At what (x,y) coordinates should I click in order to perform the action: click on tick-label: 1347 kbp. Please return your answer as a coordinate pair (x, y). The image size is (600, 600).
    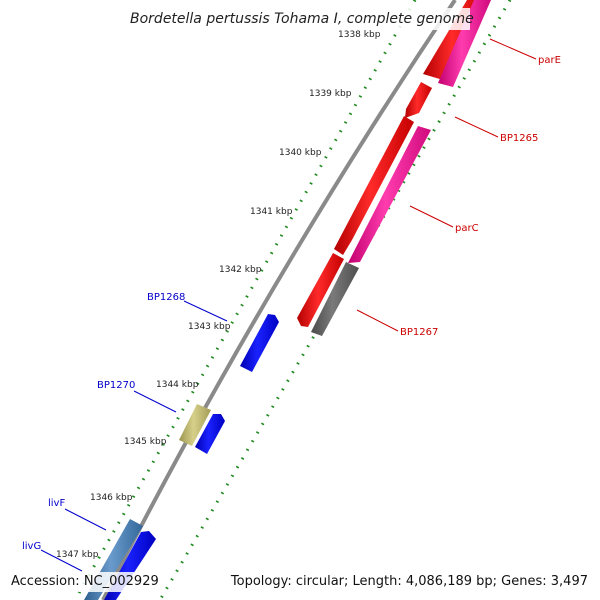
    Looking at the image, I should click on (77, 555).